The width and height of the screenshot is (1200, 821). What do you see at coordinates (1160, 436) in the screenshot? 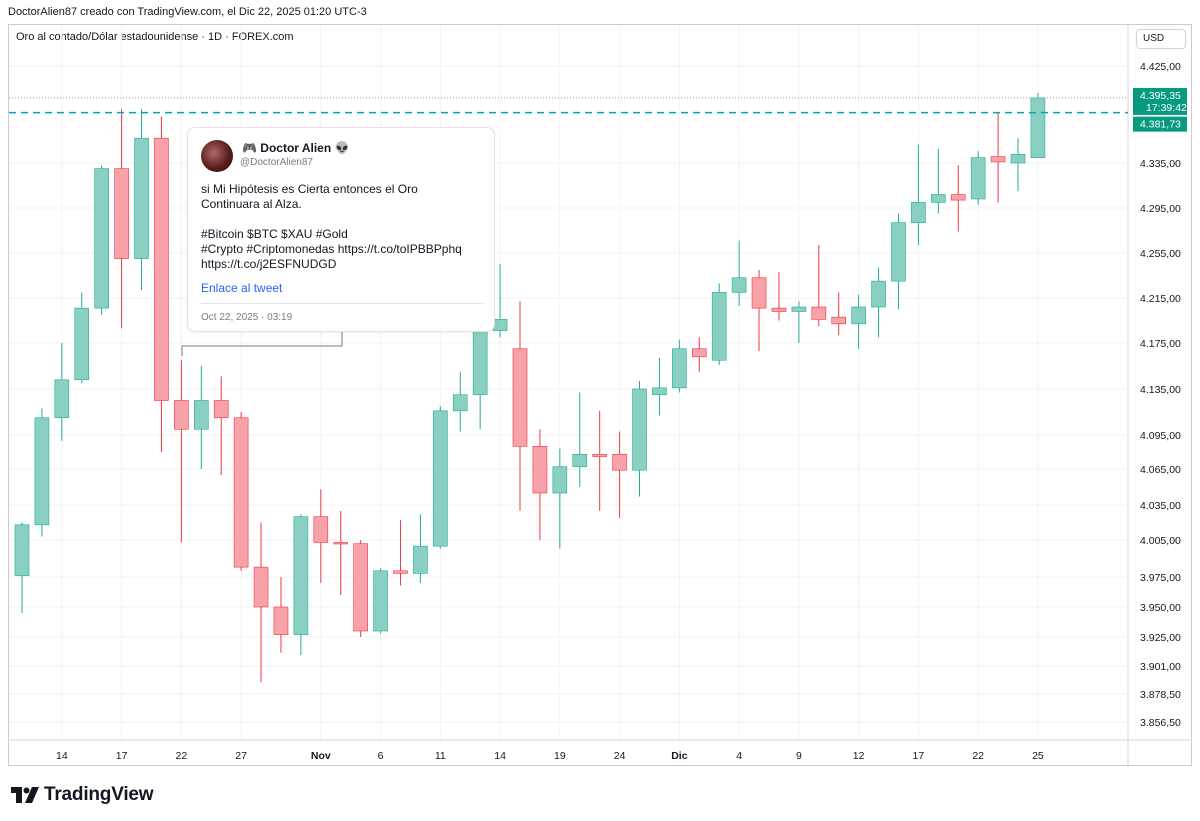
I see `y-tick-label: 4.095,00` at bounding box center [1160, 436].